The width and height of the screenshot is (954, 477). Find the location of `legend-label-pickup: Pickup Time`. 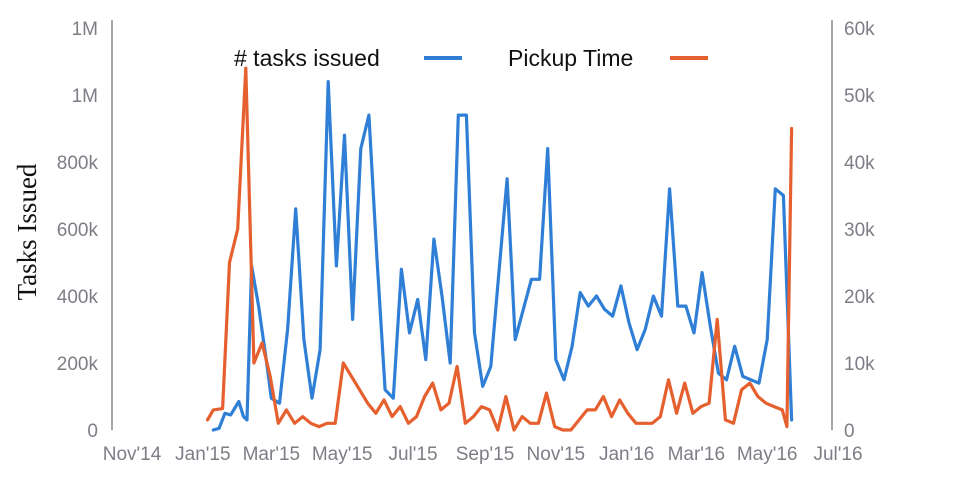

legend-label-pickup: Pickup Time is located at coordinates (570, 58).